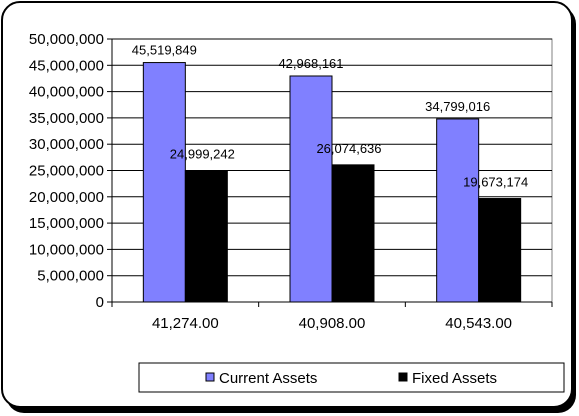 The width and height of the screenshot is (579, 416). Describe the element at coordinates (66, 144) in the screenshot. I see `y-tick-label: 30,000,000` at that location.